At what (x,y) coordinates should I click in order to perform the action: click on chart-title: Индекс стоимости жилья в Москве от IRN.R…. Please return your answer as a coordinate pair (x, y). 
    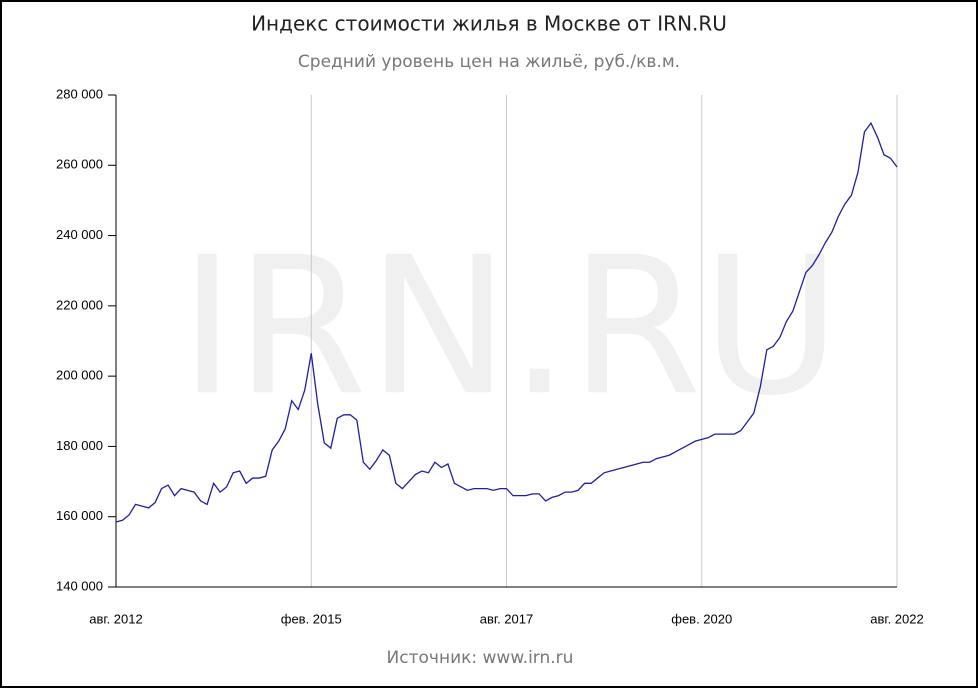
    Looking at the image, I should click on (489, 24).